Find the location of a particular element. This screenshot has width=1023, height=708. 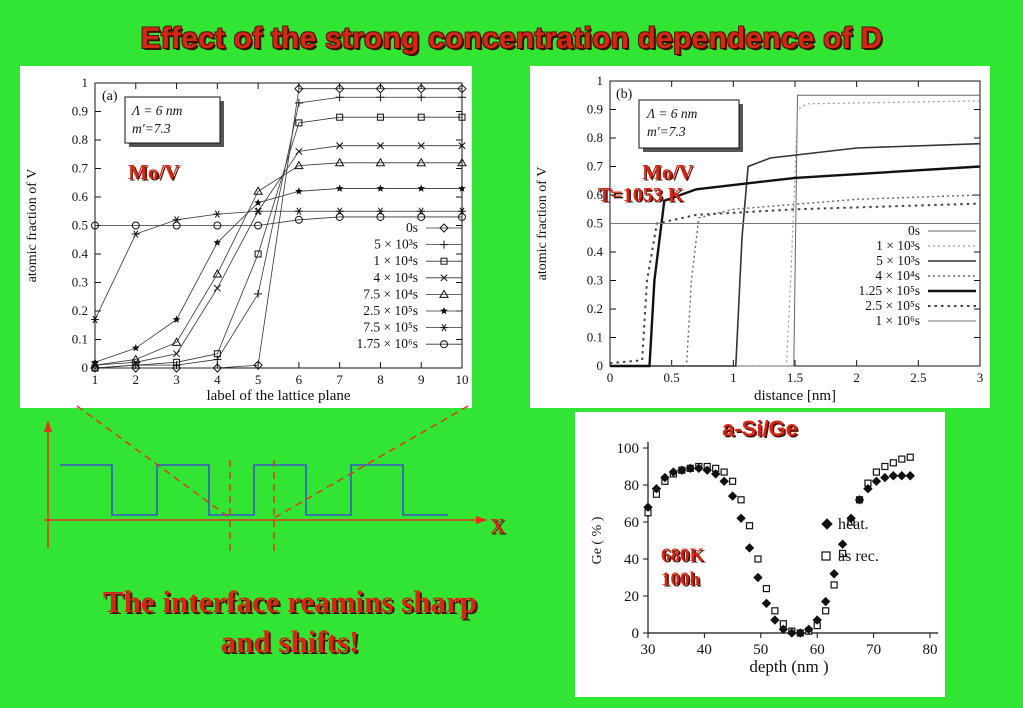

svg-text: 1 × 10⁴s is located at coordinates (395, 260).